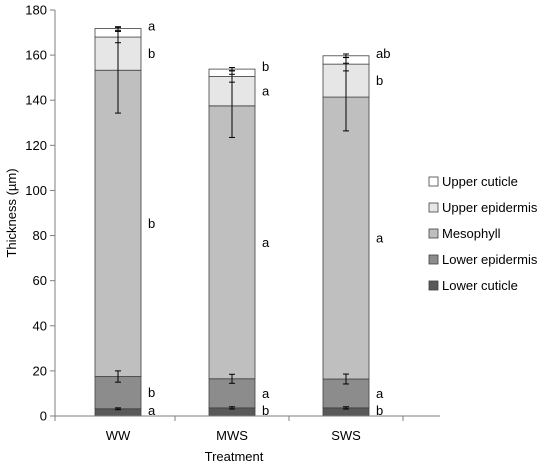 Image resolution: width=550 pixels, height=467 pixels. Describe the element at coordinates (40, 235) in the screenshot. I see `y-tick-label: 80` at that location.